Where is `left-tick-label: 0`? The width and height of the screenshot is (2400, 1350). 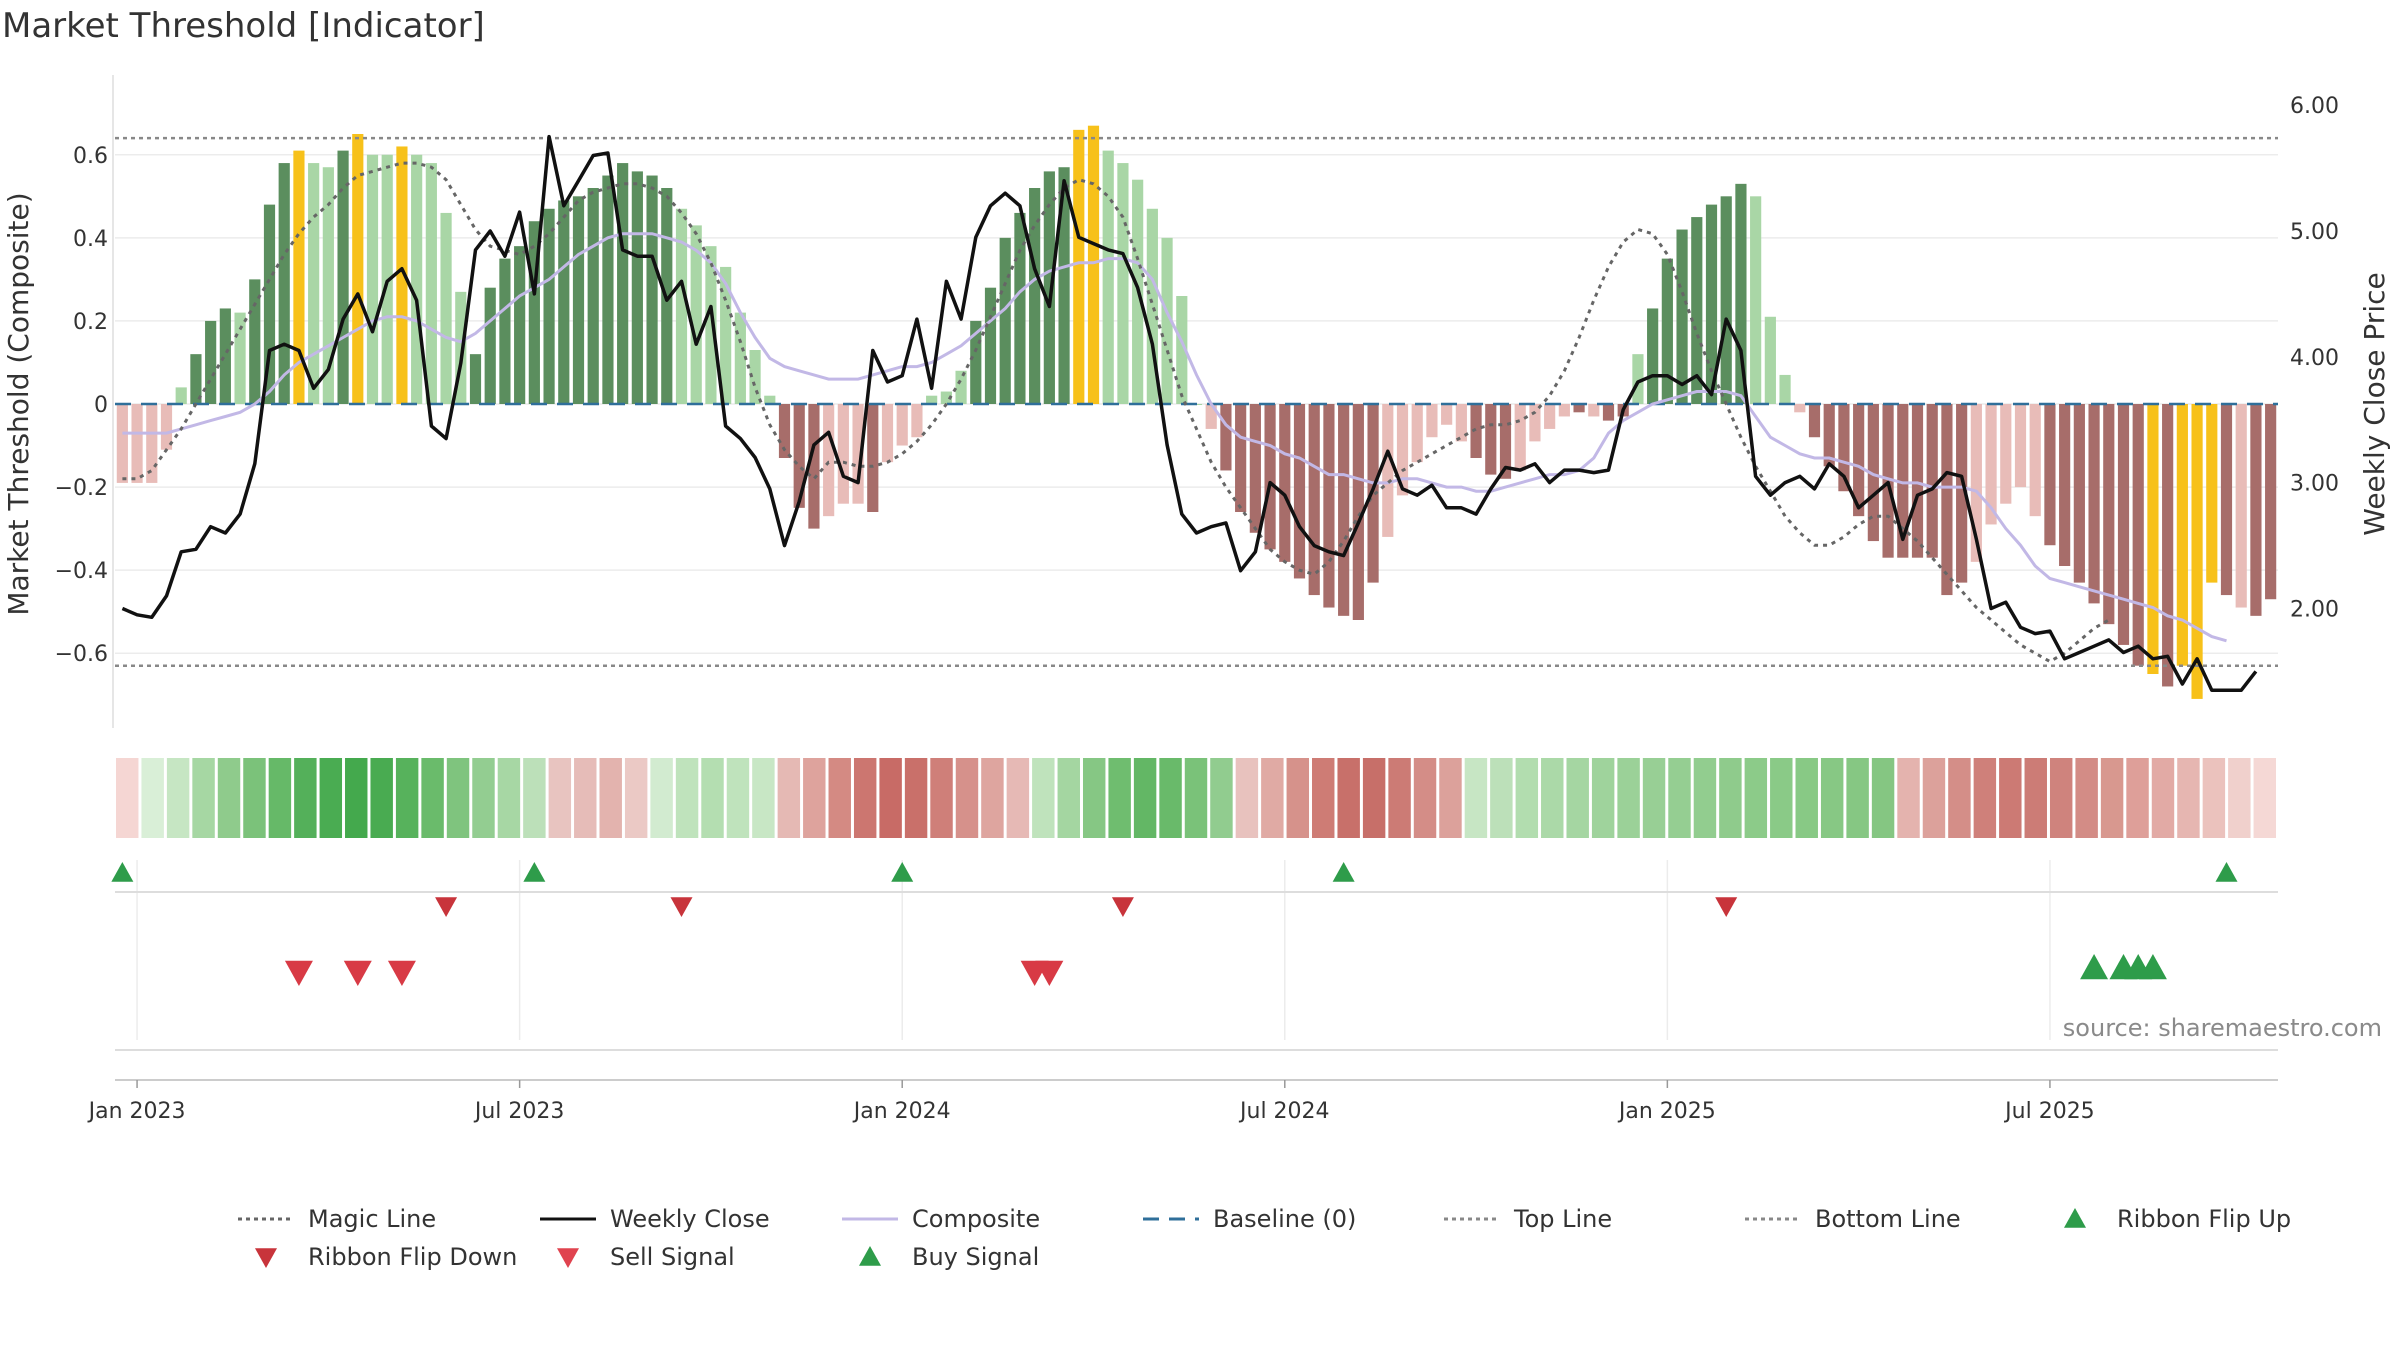 left-tick-label: 0 is located at coordinates (101, 405).